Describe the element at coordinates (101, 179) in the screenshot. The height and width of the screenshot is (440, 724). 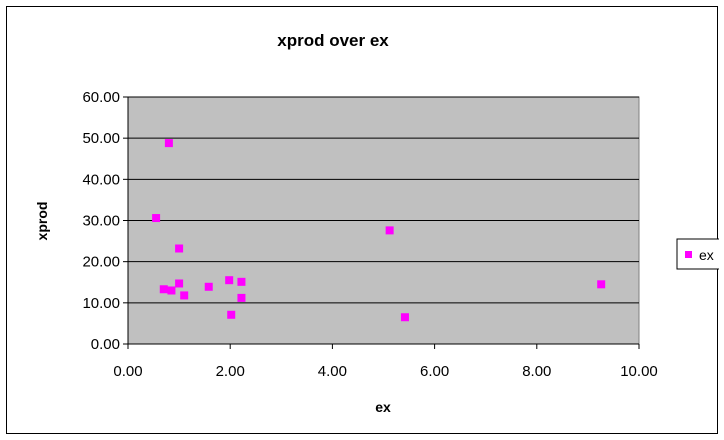
I see `y-tick-label-4: 40.00` at that location.